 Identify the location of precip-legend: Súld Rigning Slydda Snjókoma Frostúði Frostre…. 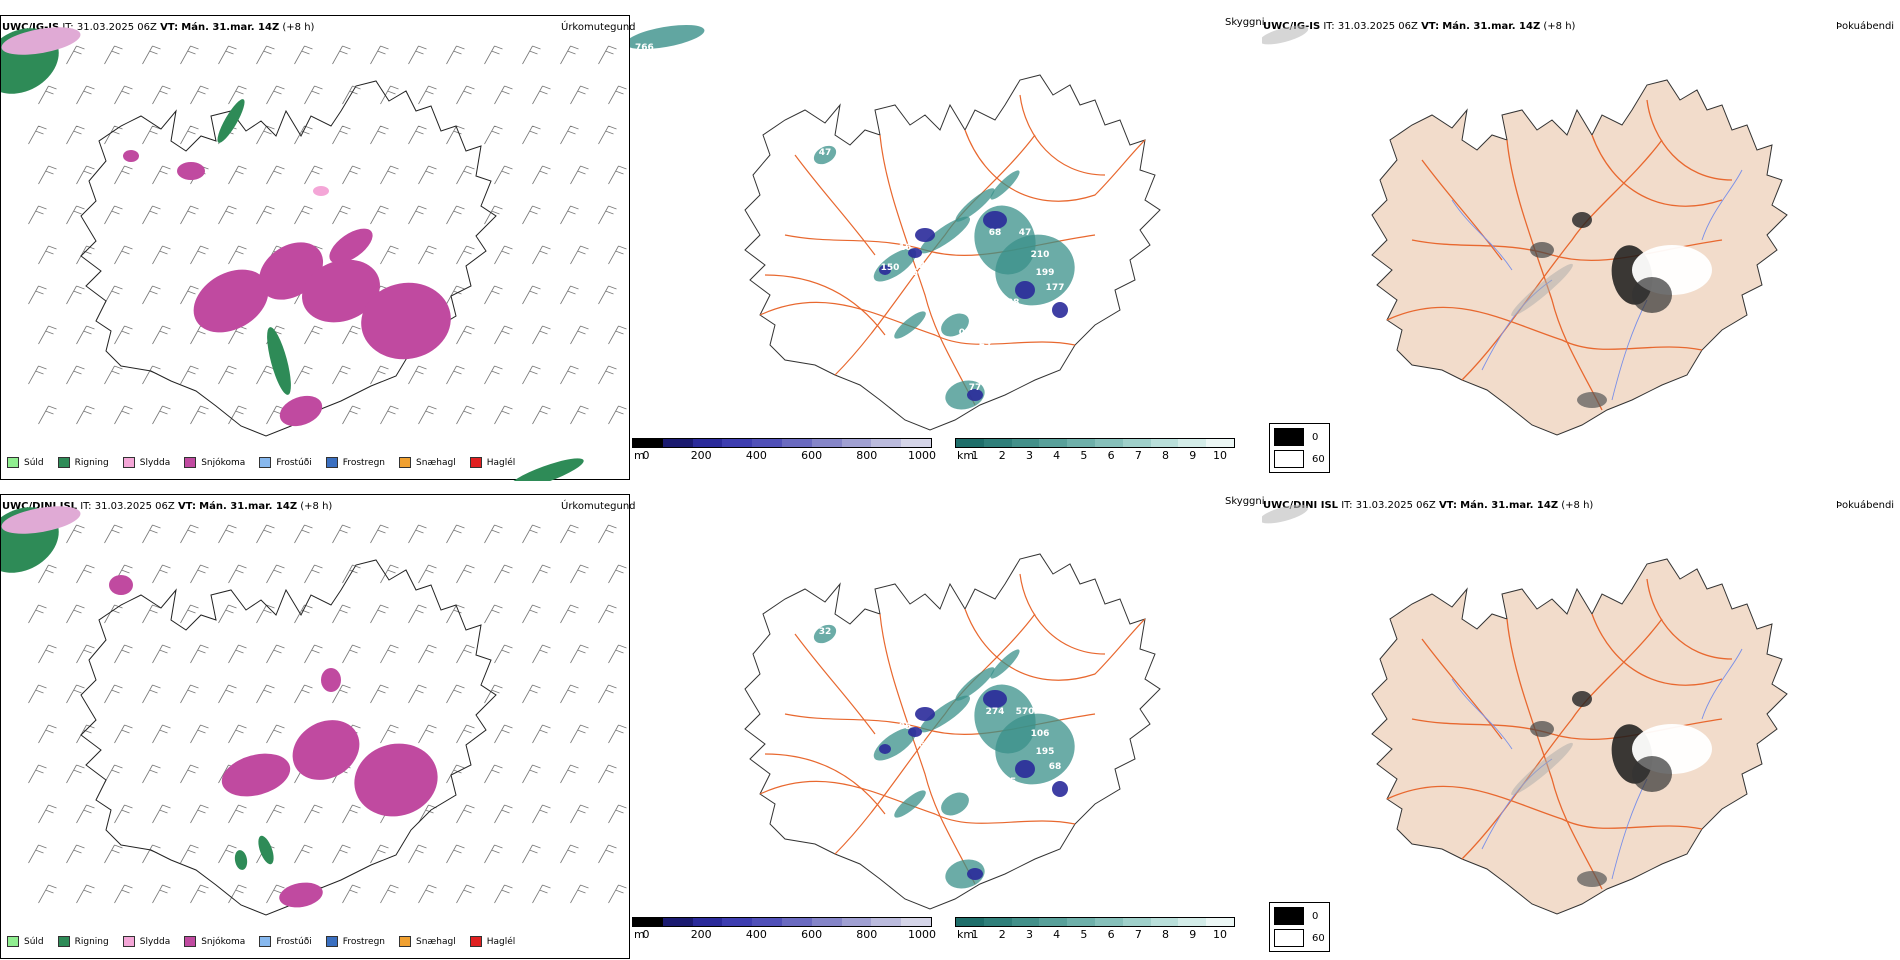
(268, 941).